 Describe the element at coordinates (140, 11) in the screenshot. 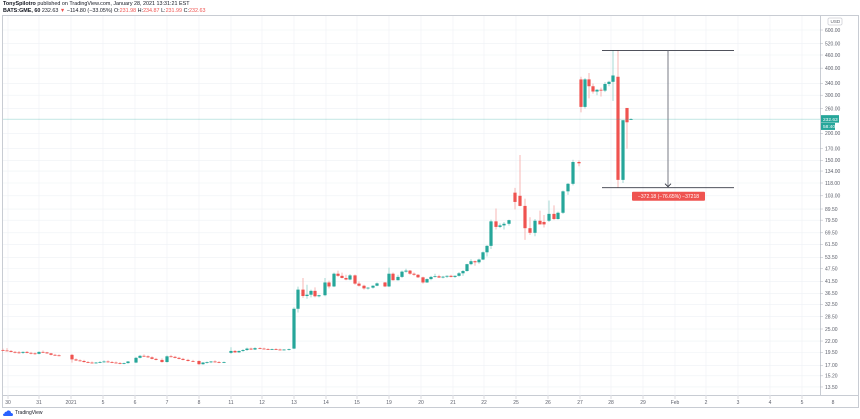

I see `high-label: H:` at that location.